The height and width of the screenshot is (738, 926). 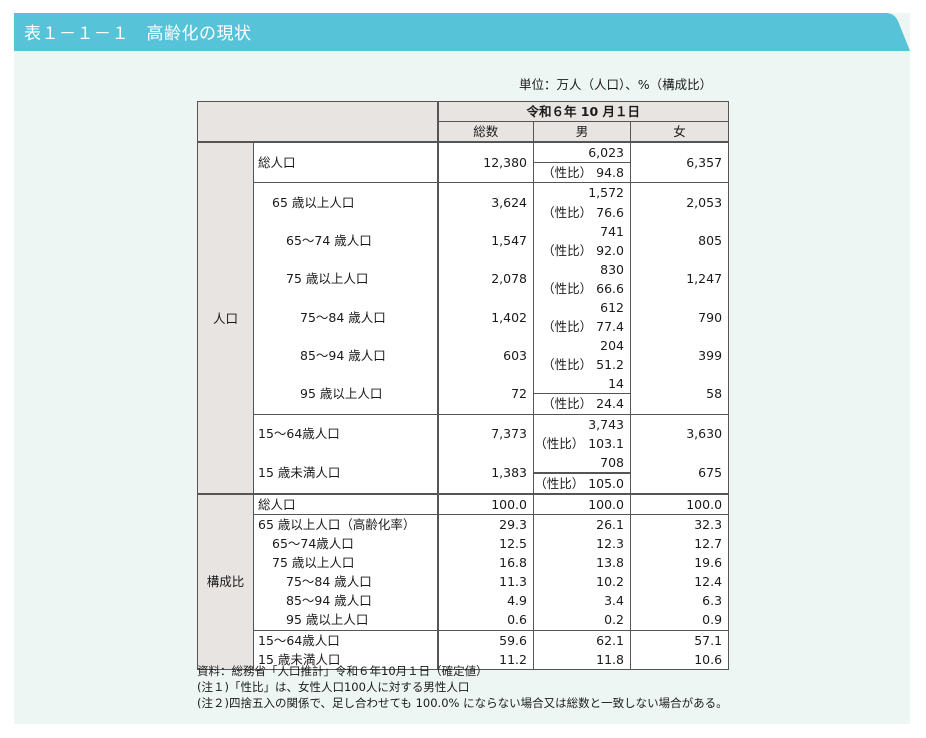 I want to click on table-row: 65 歳以上人口（高齢化率） 29.3 26.1 32.3, so click(x=464, y=524).